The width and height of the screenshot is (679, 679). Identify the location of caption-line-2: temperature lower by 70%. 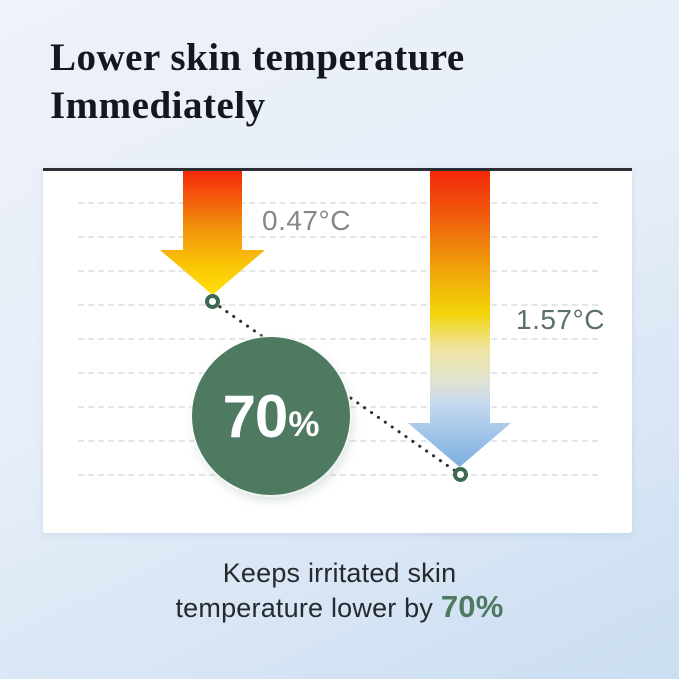
(339, 607).